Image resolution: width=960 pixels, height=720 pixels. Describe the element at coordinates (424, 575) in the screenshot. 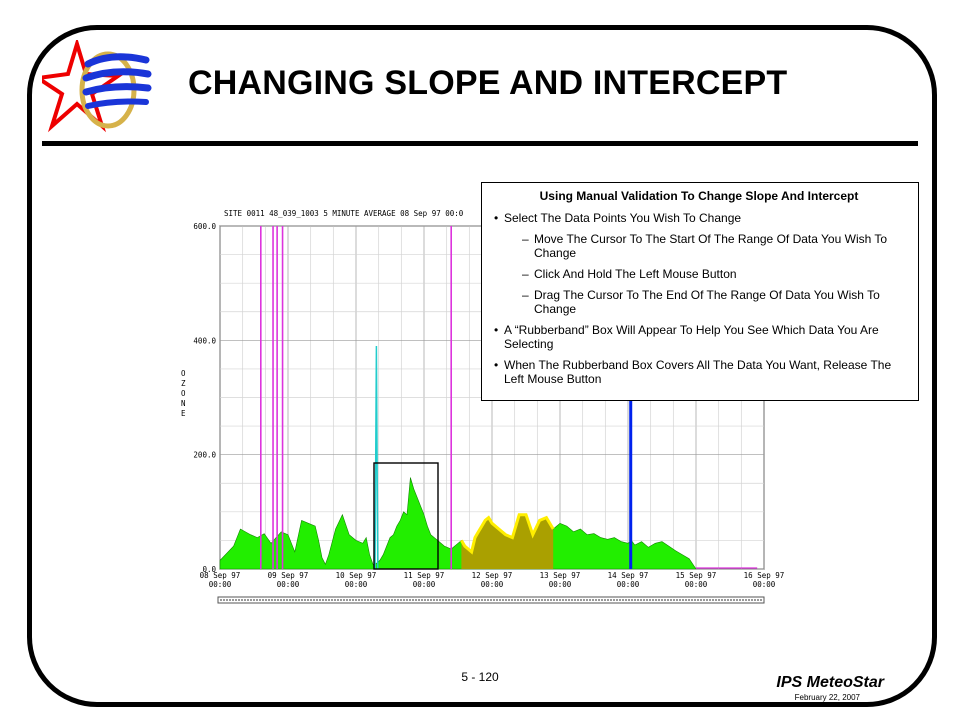

I see `x-tick-date-label: 11 Sep 97` at that location.